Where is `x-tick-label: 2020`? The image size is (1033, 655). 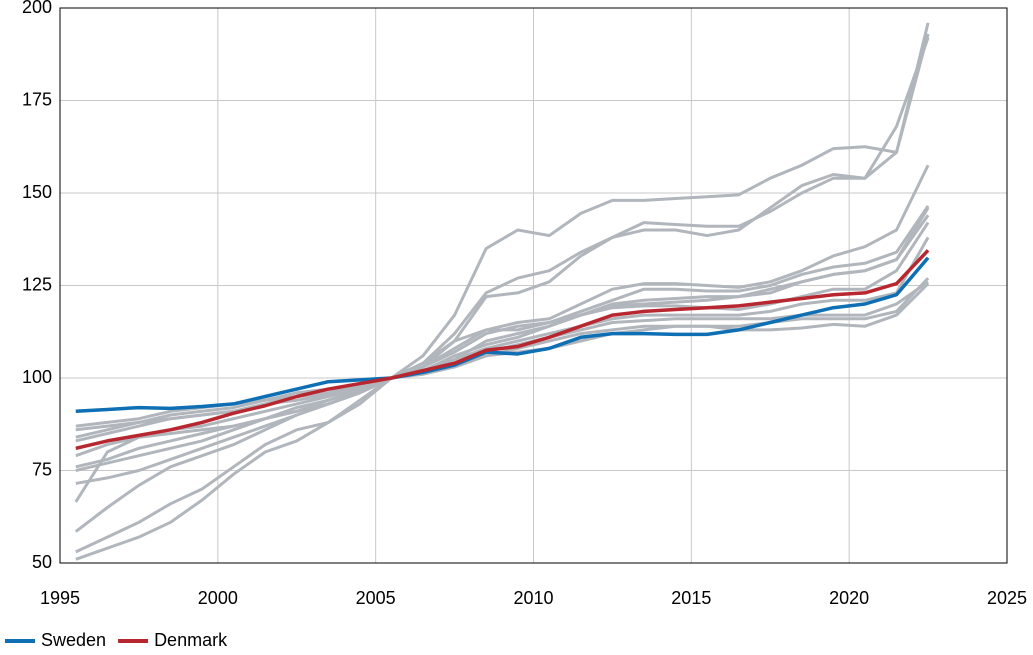 x-tick-label: 2020 is located at coordinates (849, 598).